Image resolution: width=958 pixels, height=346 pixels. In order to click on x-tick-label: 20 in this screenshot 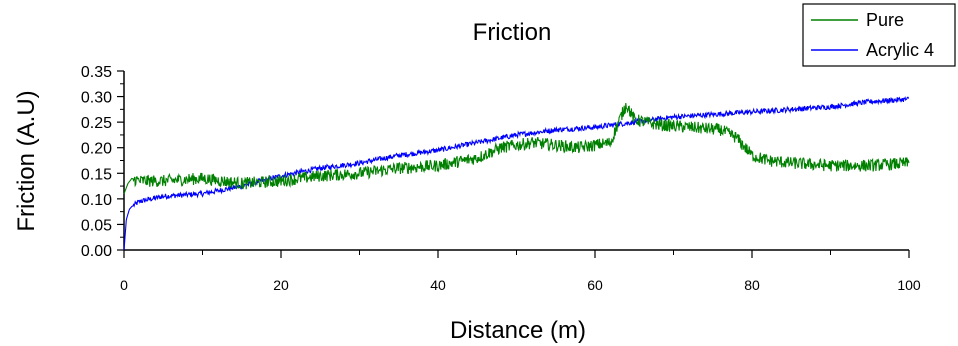, I will do `click(281, 285)`.